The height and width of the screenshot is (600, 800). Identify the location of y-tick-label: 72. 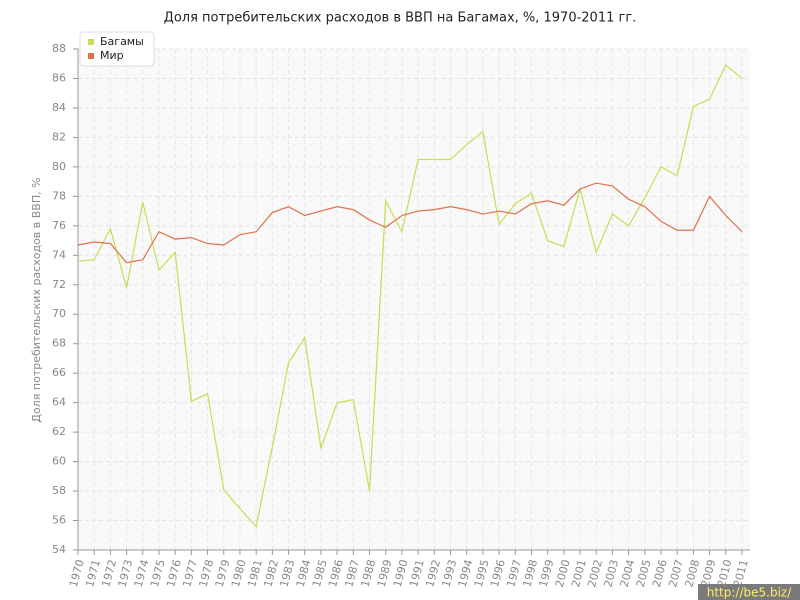
(59, 284).